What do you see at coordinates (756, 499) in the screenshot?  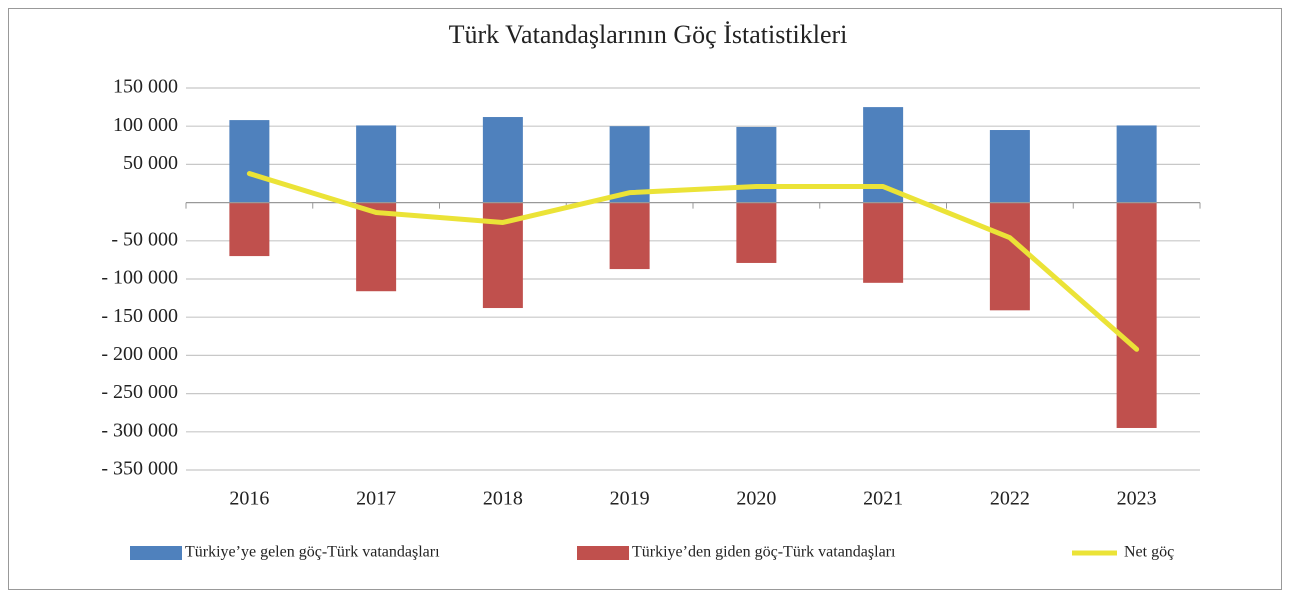 I see `x-tick-label: 2020` at bounding box center [756, 499].